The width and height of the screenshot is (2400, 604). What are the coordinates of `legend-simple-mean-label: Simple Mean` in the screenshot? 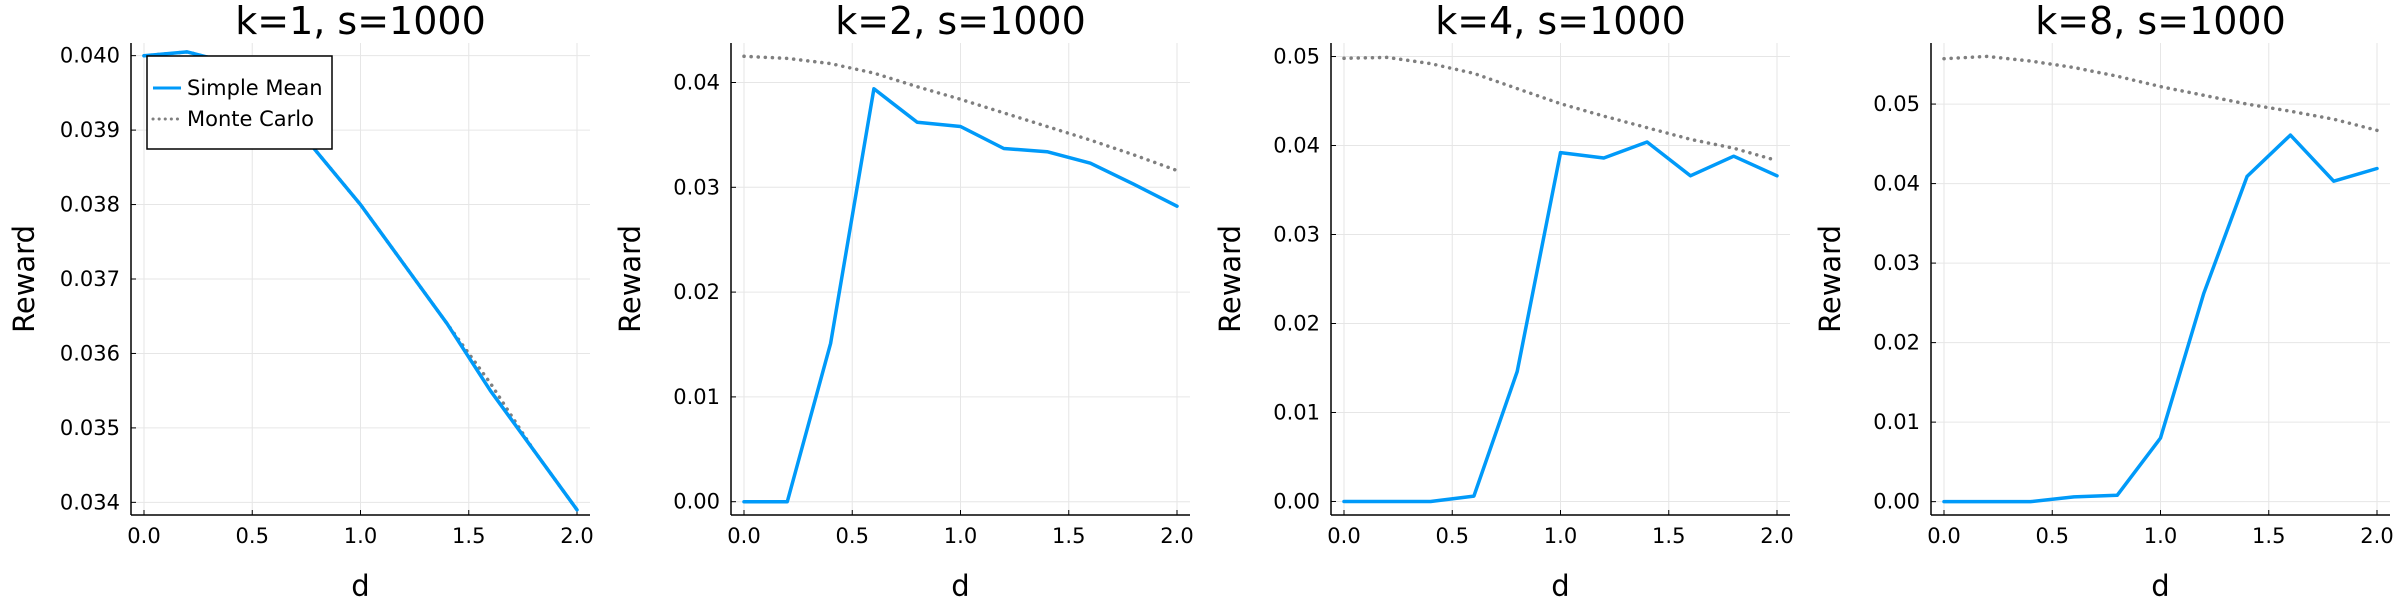 It's located at (255, 88).